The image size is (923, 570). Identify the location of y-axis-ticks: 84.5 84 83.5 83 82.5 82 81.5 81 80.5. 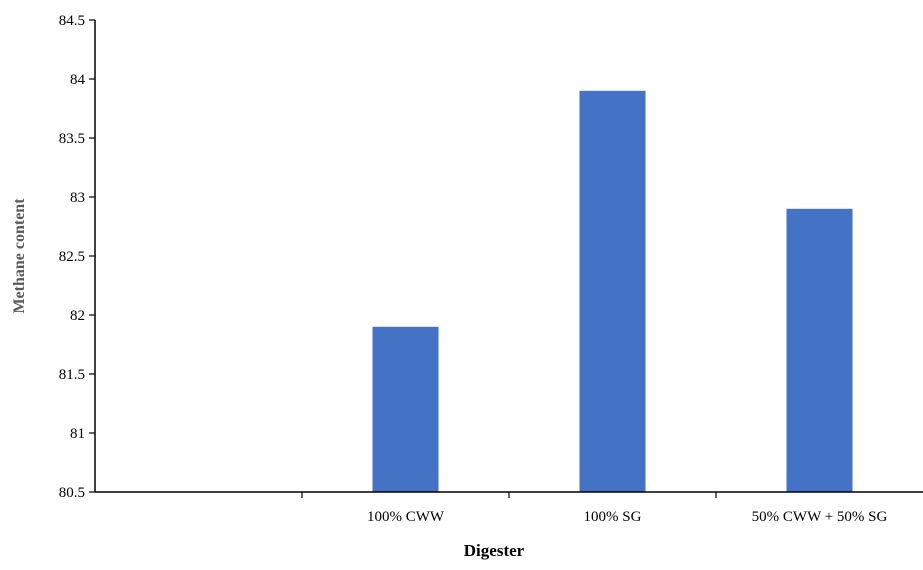
(77, 257).